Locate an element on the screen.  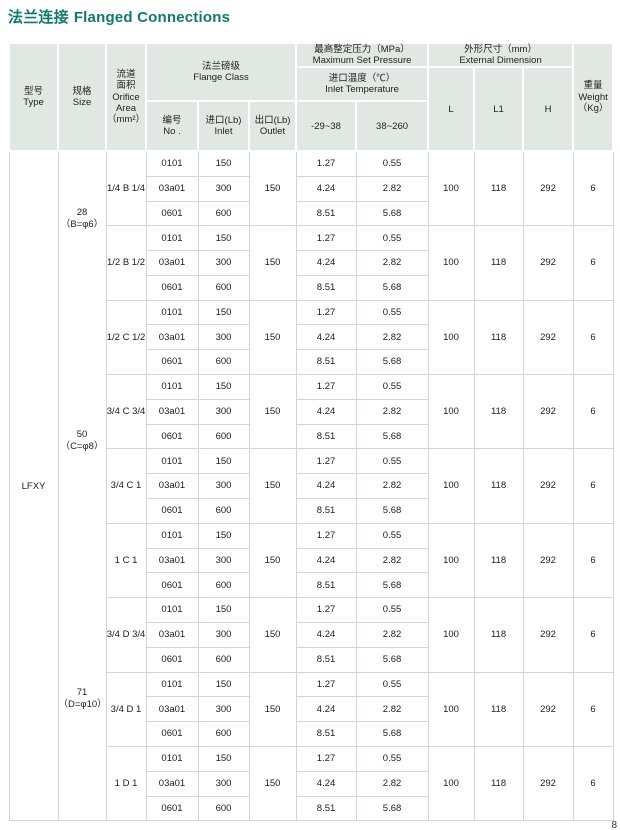
page-title-zh: 法兰连接 is located at coordinates (38, 17).